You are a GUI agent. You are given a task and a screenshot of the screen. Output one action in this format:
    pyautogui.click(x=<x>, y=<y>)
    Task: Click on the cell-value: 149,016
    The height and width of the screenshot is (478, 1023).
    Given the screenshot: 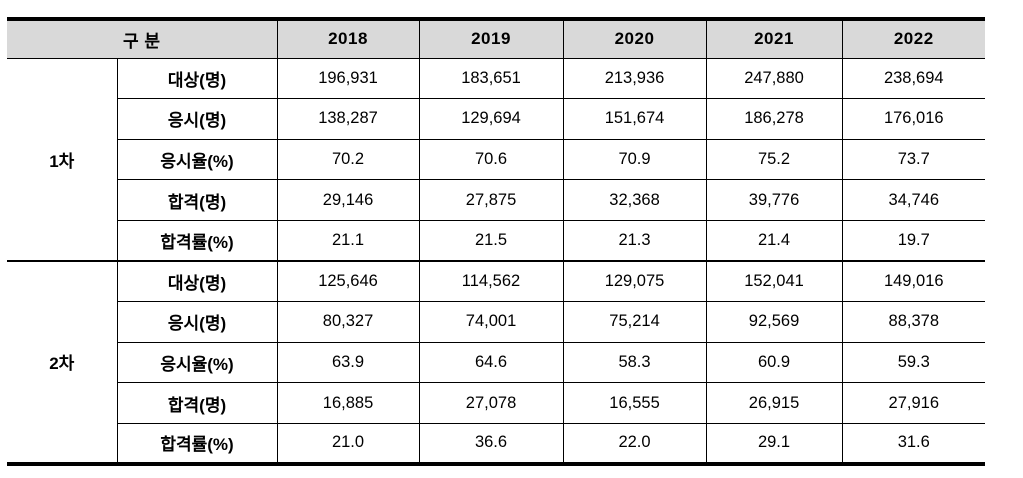 What is the action you would take?
    pyautogui.click(x=913, y=281)
    